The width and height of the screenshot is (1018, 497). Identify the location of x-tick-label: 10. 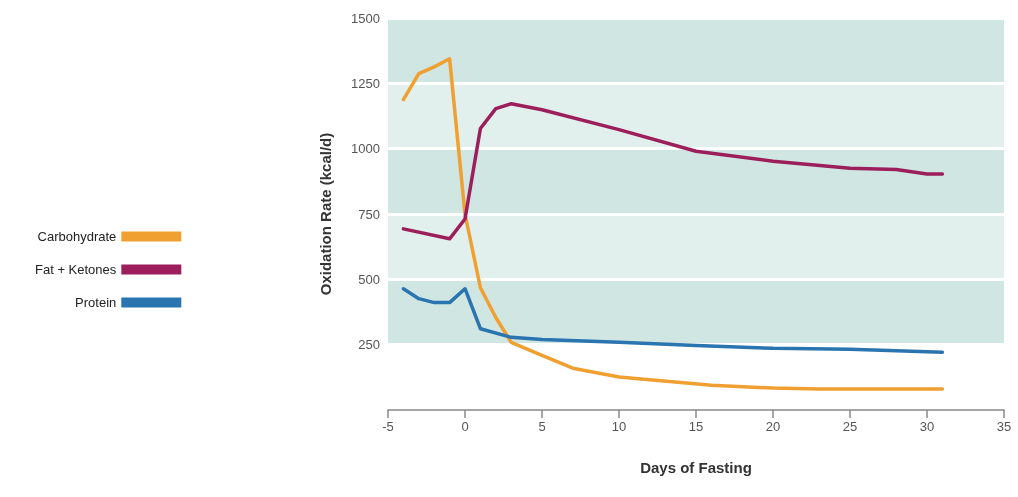
(619, 426).